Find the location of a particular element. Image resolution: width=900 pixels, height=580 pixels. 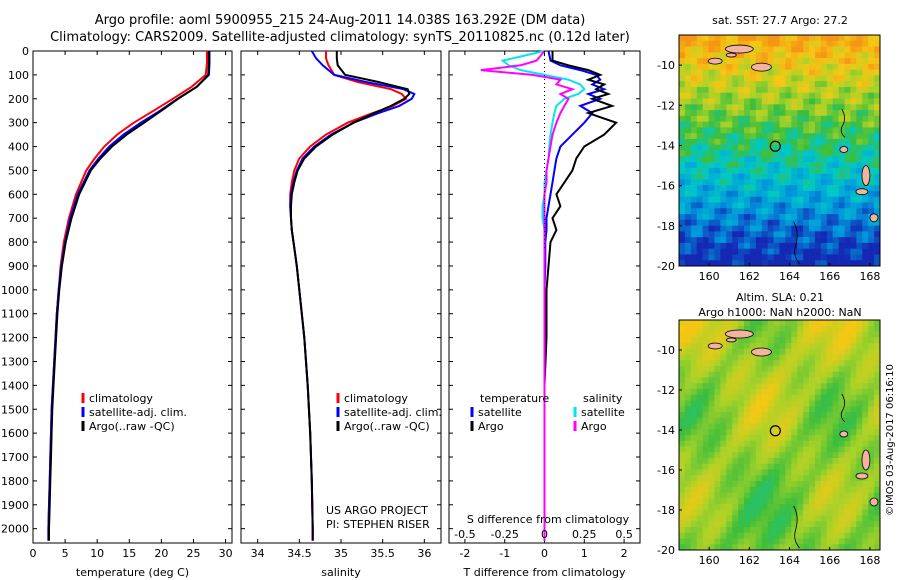

project-annotation: US ARGO PROJECT is located at coordinates (377, 510).